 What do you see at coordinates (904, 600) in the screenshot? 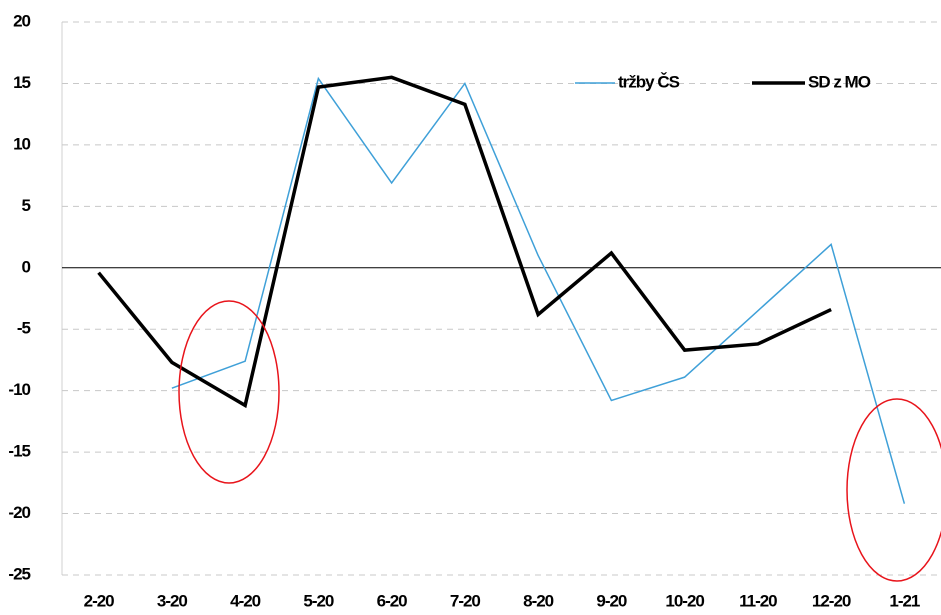
I see `x-tick-label: 1-21` at bounding box center [904, 600].